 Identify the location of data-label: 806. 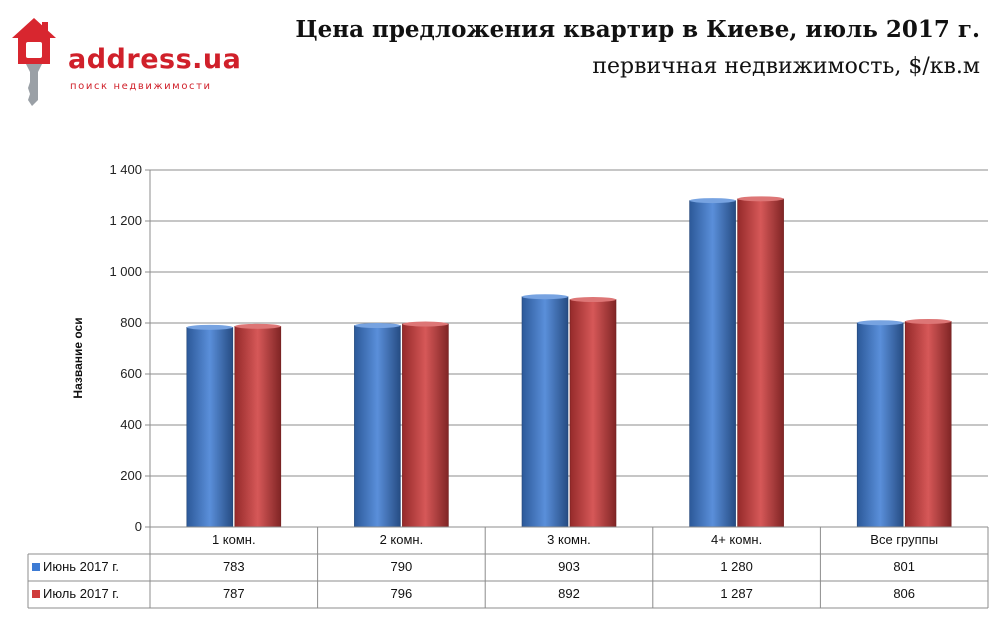
(904, 593).